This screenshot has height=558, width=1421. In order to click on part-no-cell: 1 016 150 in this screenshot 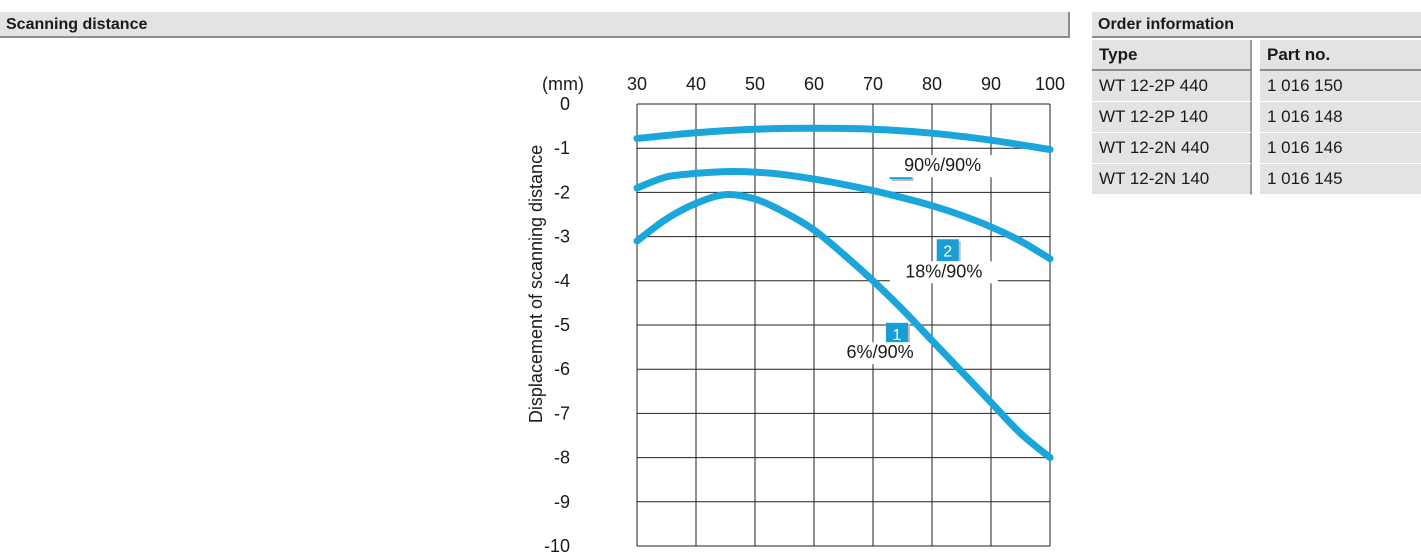, I will do `click(1340, 86)`.